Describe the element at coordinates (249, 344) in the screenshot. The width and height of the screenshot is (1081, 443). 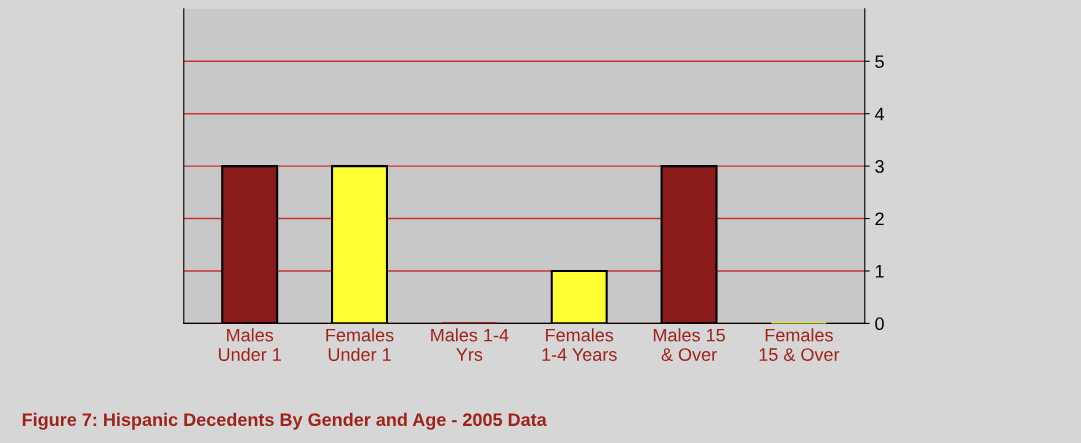
I see `x-tick-label: Males Under 1` at that location.